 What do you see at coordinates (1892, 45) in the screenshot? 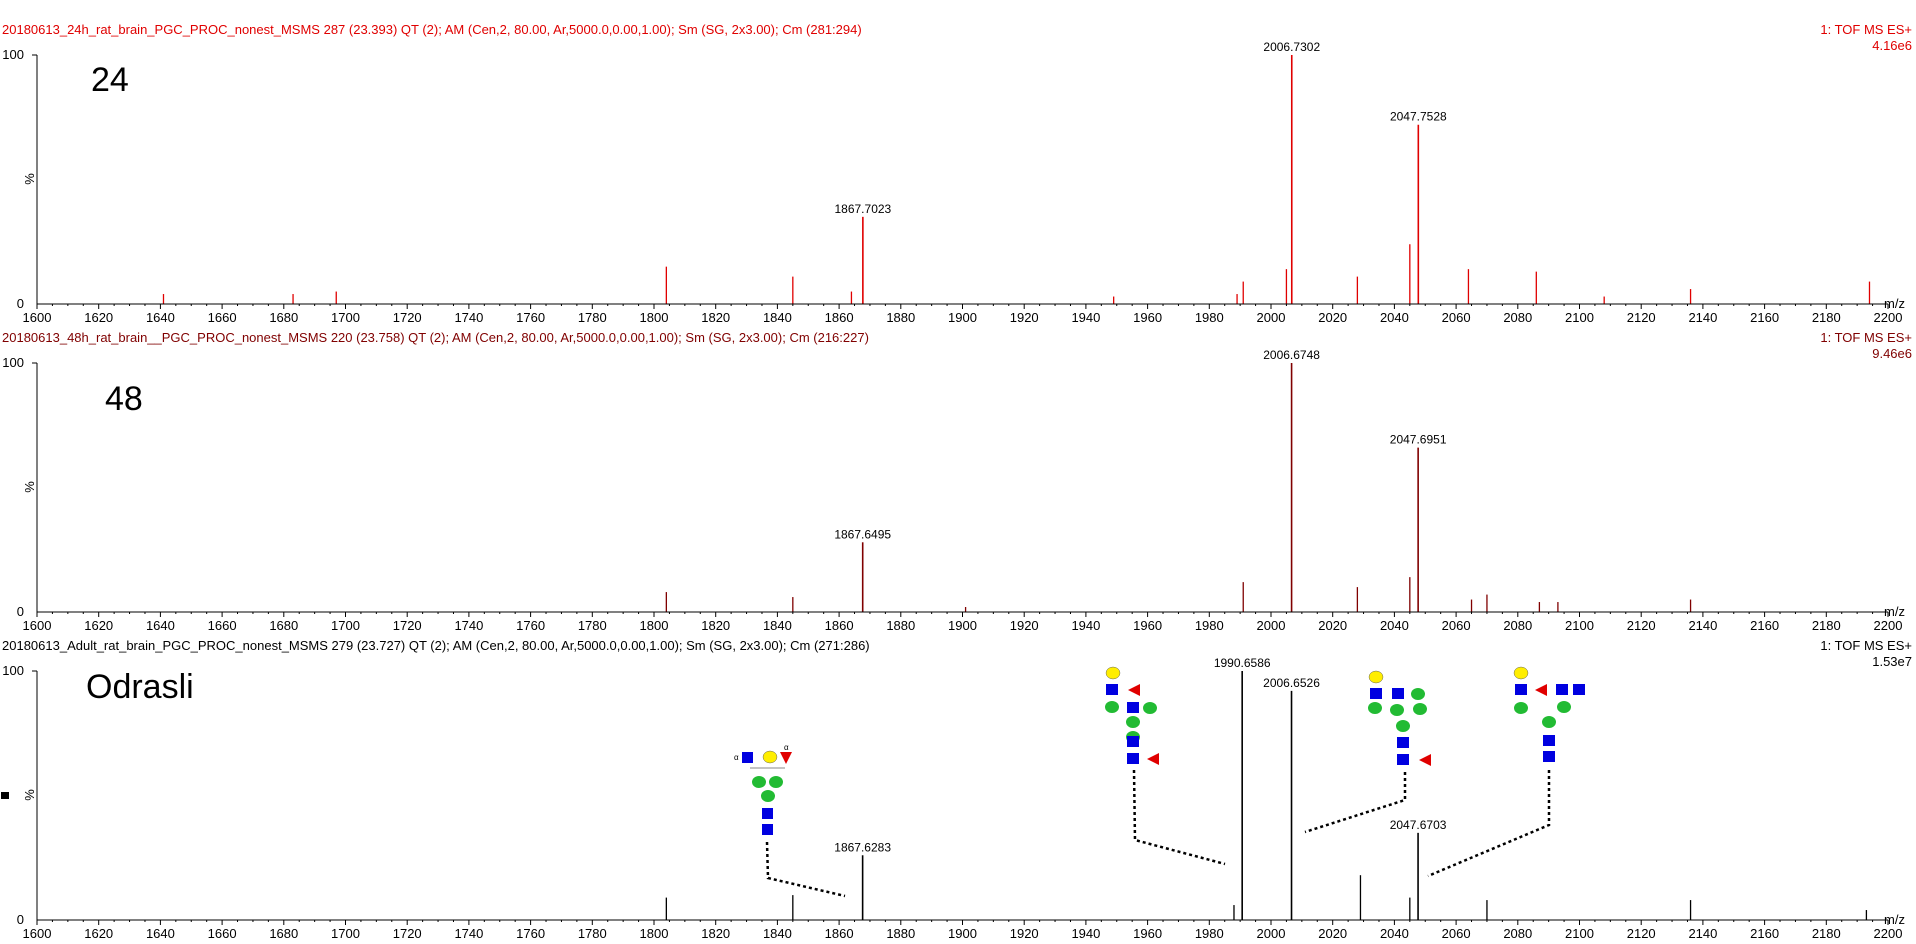
I see `max-intensity: 4.16e6` at bounding box center [1892, 45].